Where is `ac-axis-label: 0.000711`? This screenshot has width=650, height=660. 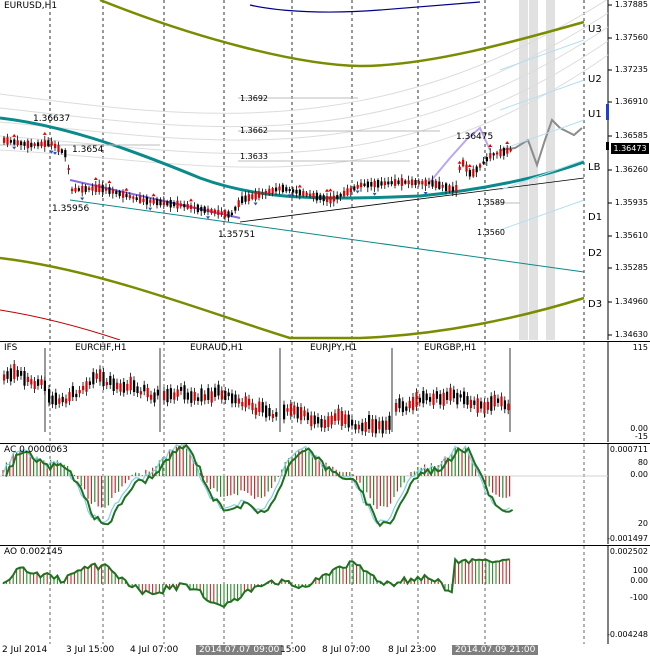 ac-axis-label: 0.000711 is located at coordinates (628, 449).